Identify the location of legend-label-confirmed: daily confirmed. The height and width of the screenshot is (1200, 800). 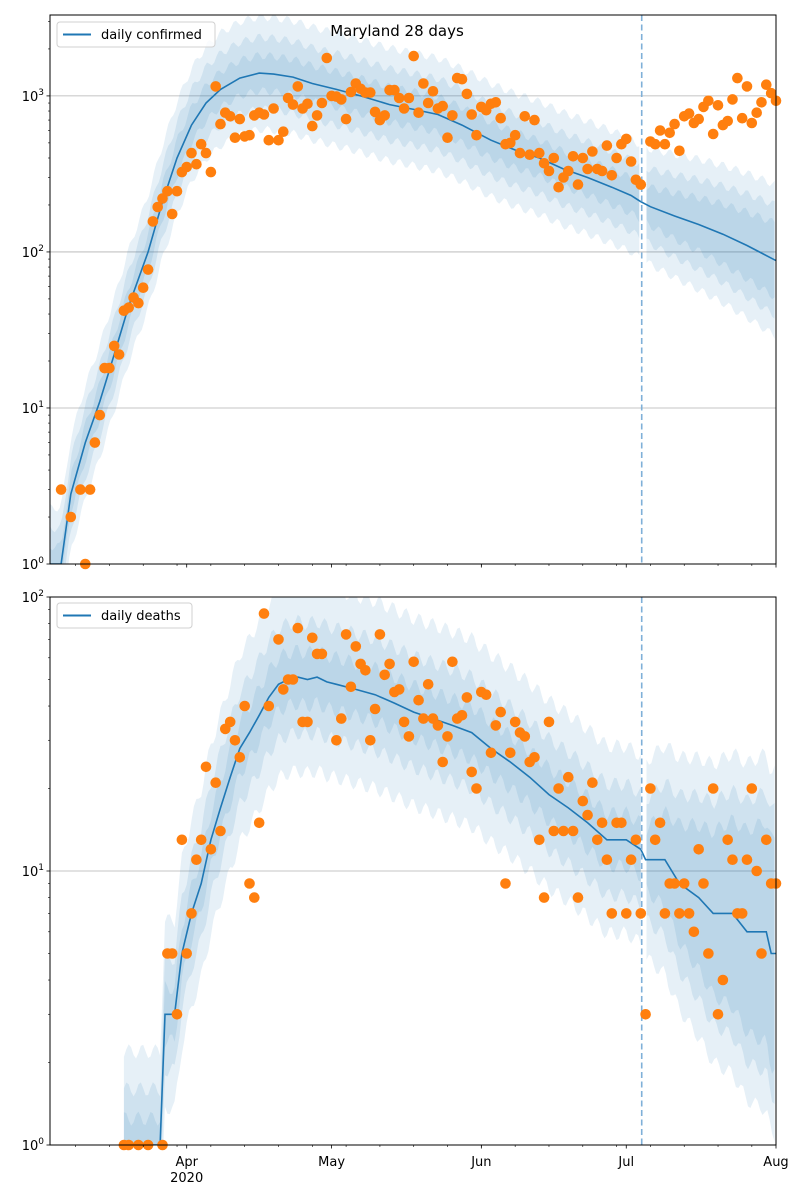
(151, 35).